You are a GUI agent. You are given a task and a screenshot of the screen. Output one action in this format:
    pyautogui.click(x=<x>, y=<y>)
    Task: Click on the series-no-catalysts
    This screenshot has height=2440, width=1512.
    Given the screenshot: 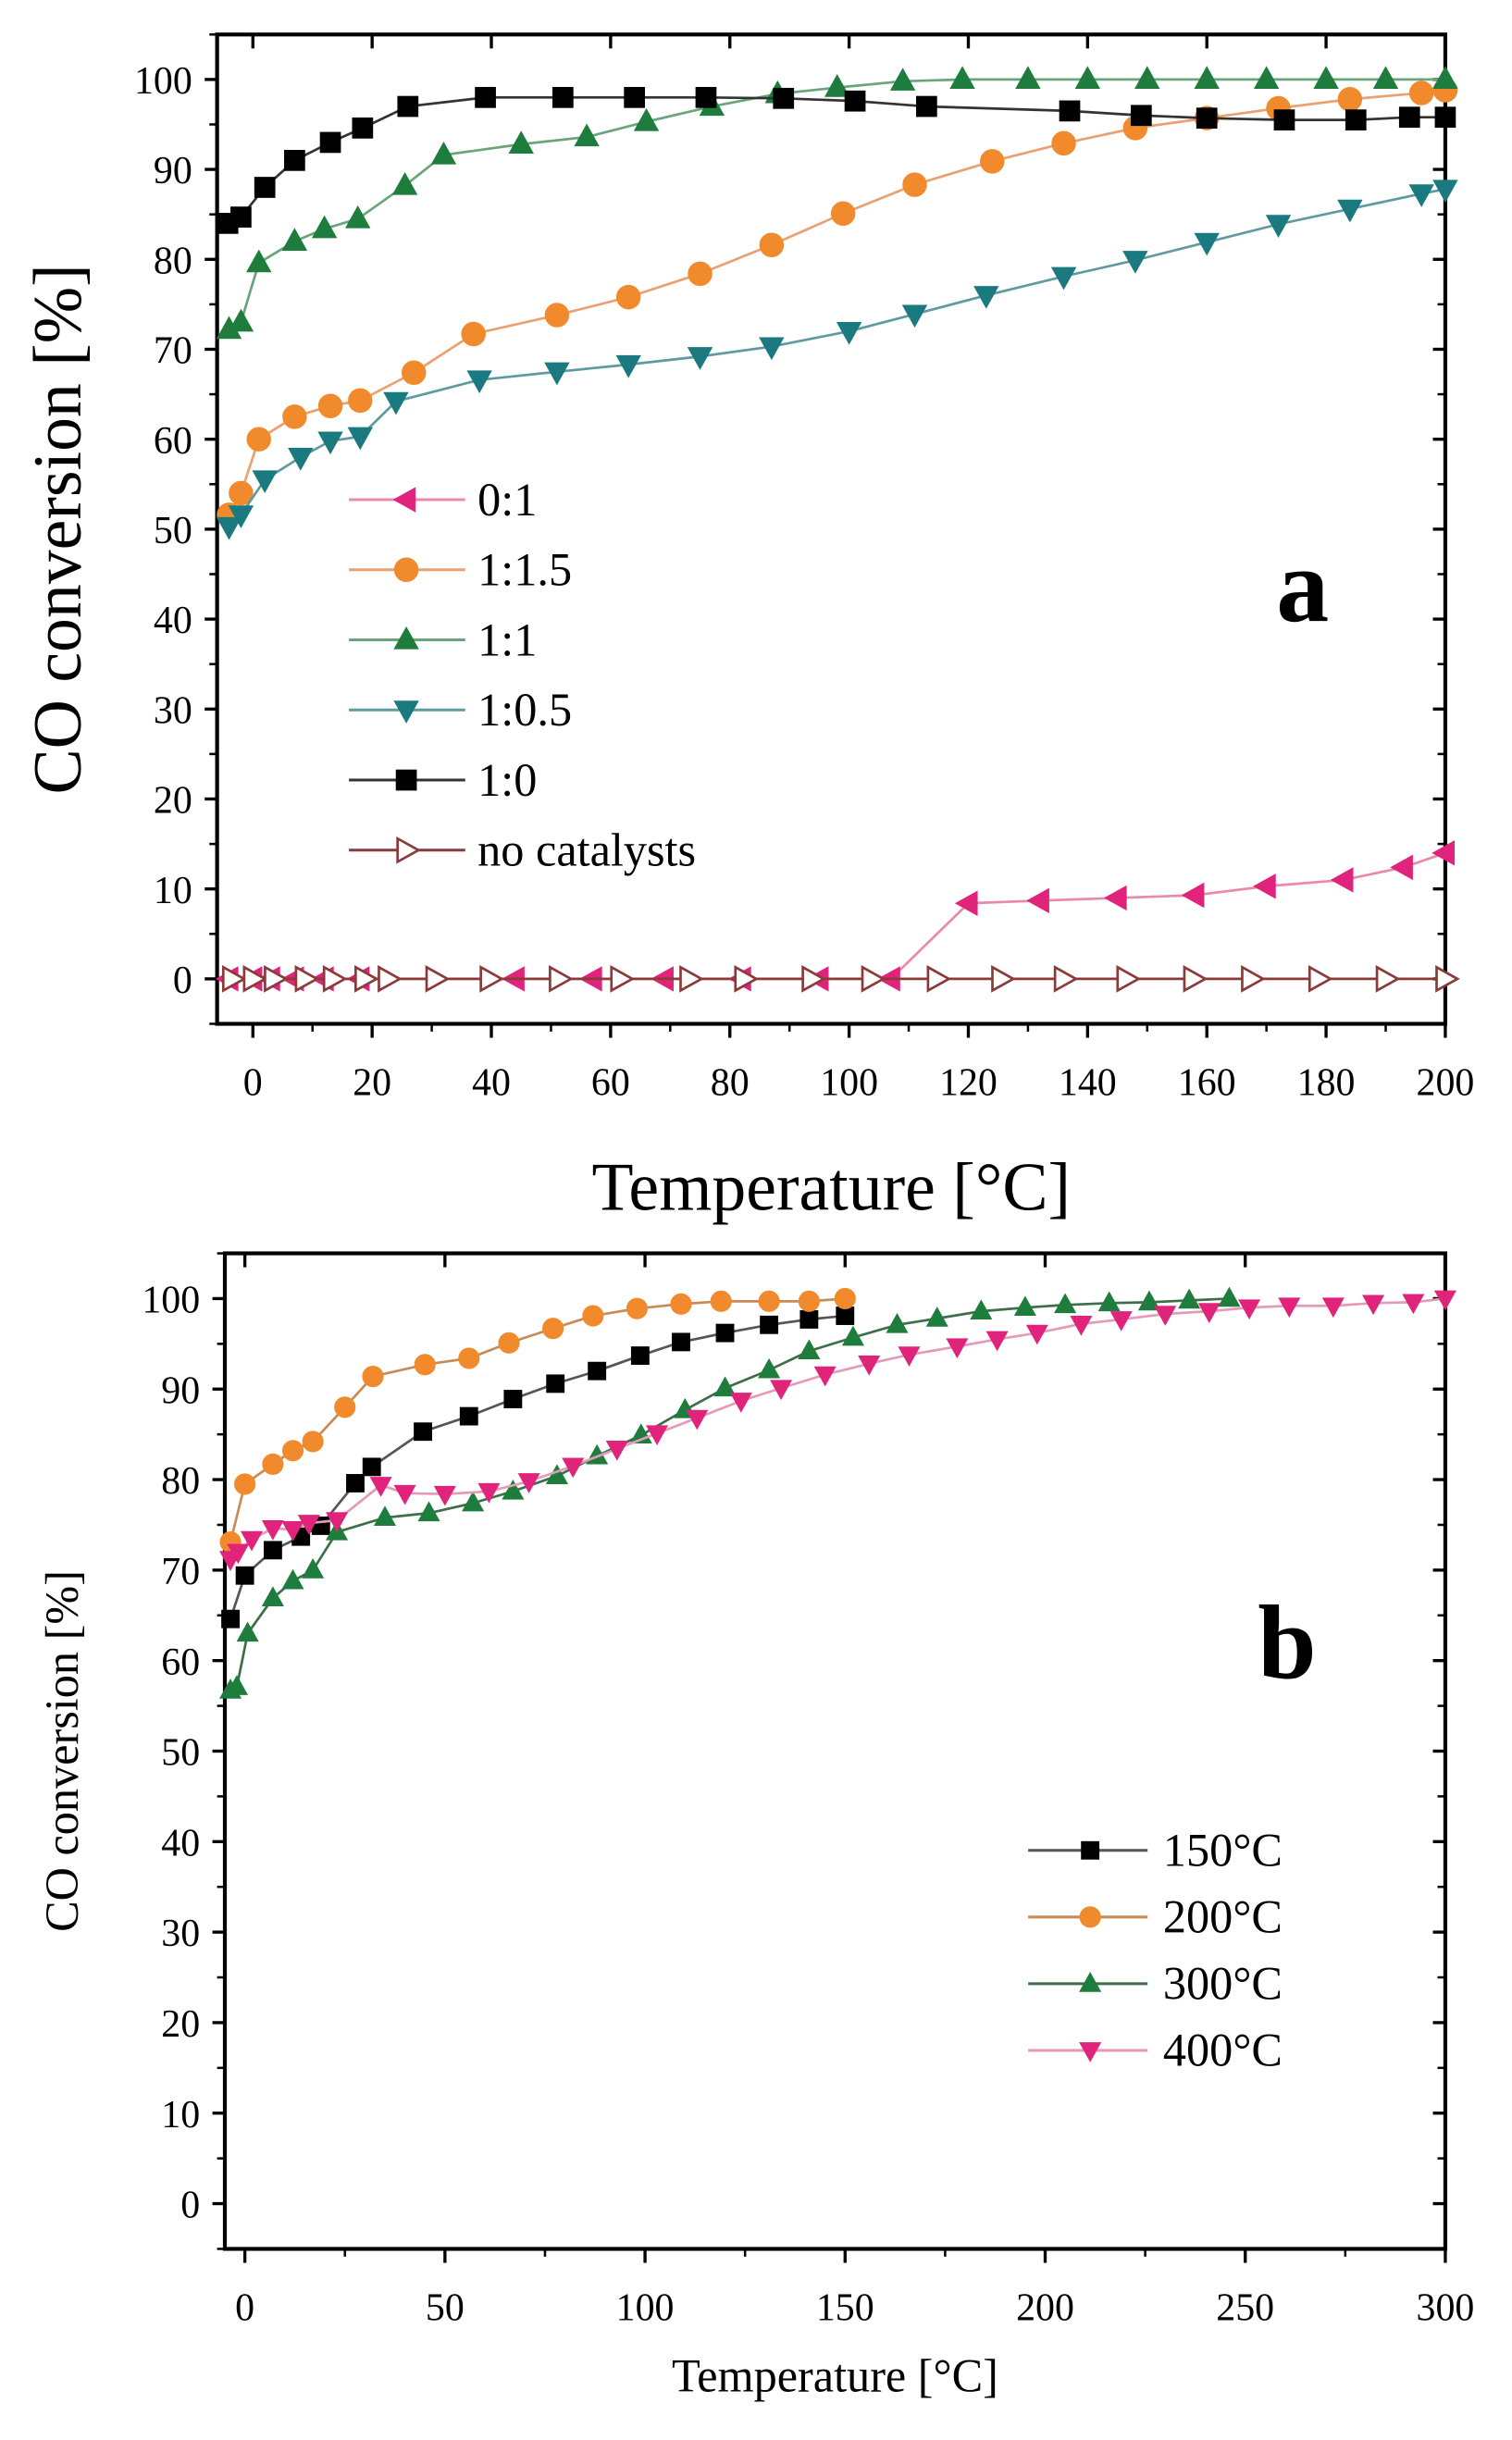 What is the action you would take?
    pyautogui.click(x=840, y=979)
    